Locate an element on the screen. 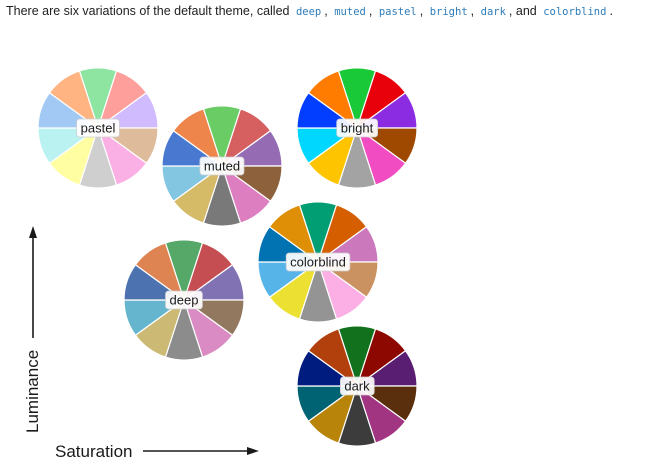  saturation-axis-label: Saturation is located at coordinates (94, 451).